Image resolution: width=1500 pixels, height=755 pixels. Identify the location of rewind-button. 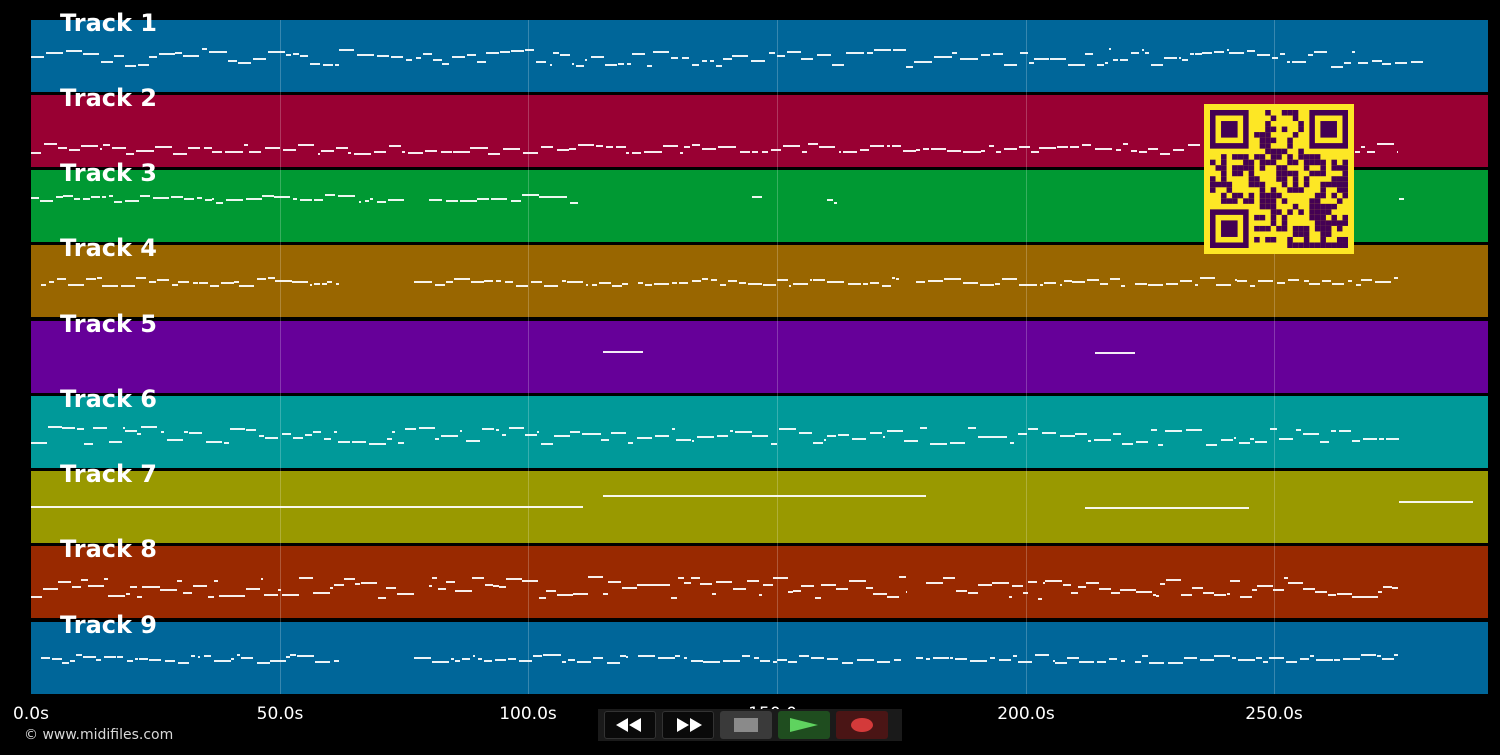
(630, 725).